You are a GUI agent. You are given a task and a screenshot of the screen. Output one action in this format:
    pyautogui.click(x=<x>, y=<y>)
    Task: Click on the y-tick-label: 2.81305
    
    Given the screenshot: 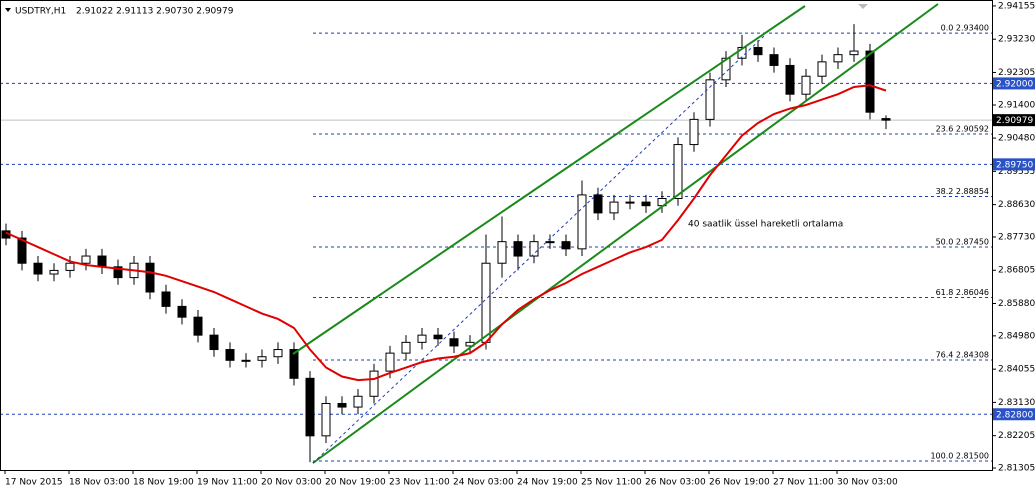 What is the action you would take?
    pyautogui.click(x=1016, y=469)
    